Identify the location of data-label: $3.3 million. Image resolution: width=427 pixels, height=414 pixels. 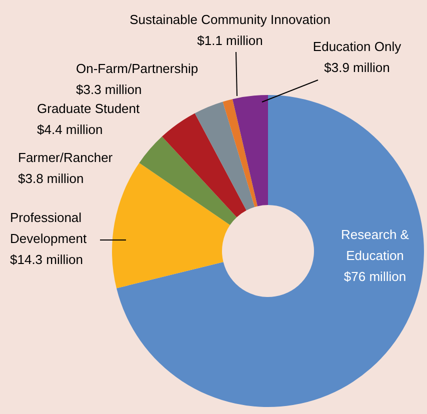
(109, 89).